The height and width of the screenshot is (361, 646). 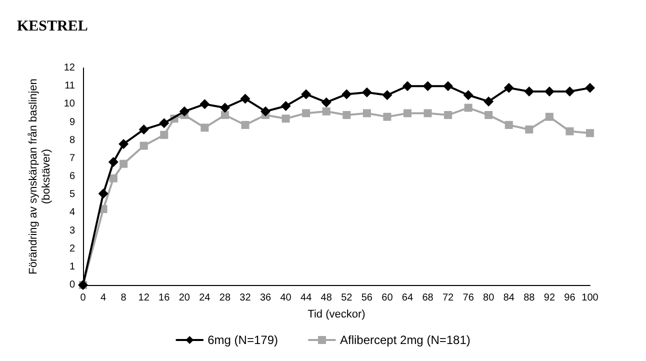 I want to click on x-tick-label: 80, so click(x=489, y=298).